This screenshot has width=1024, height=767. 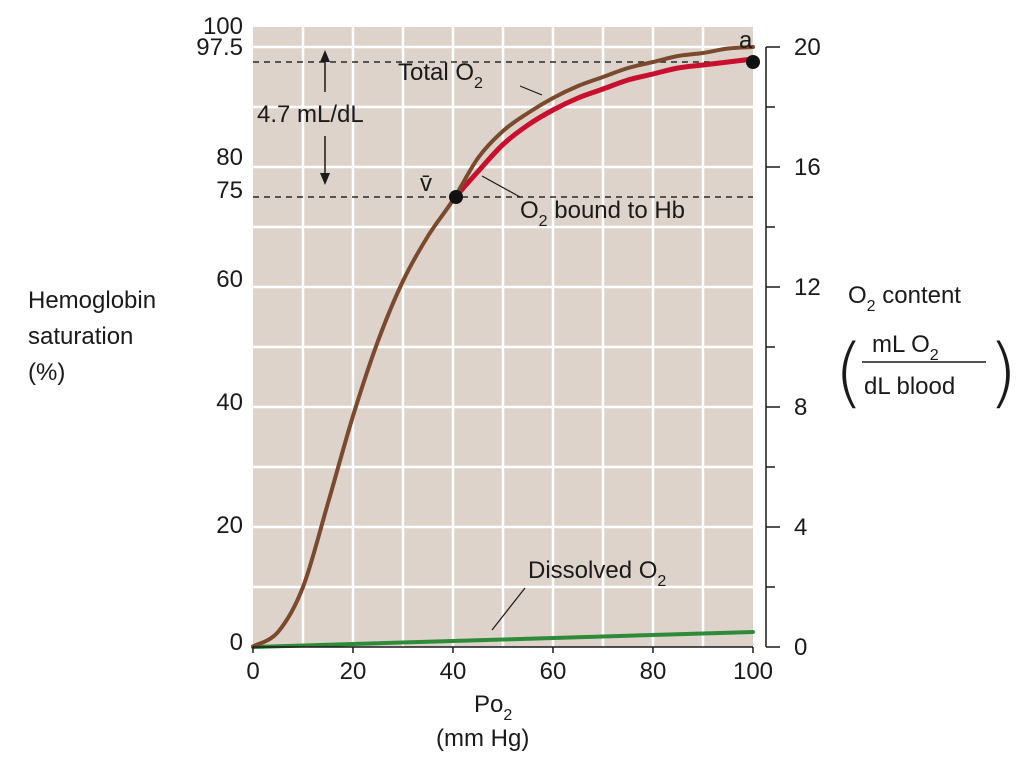 What do you see at coordinates (531, 90) in the screenshot?
I see `total-o2-leader` at bounding box center [531, 90].